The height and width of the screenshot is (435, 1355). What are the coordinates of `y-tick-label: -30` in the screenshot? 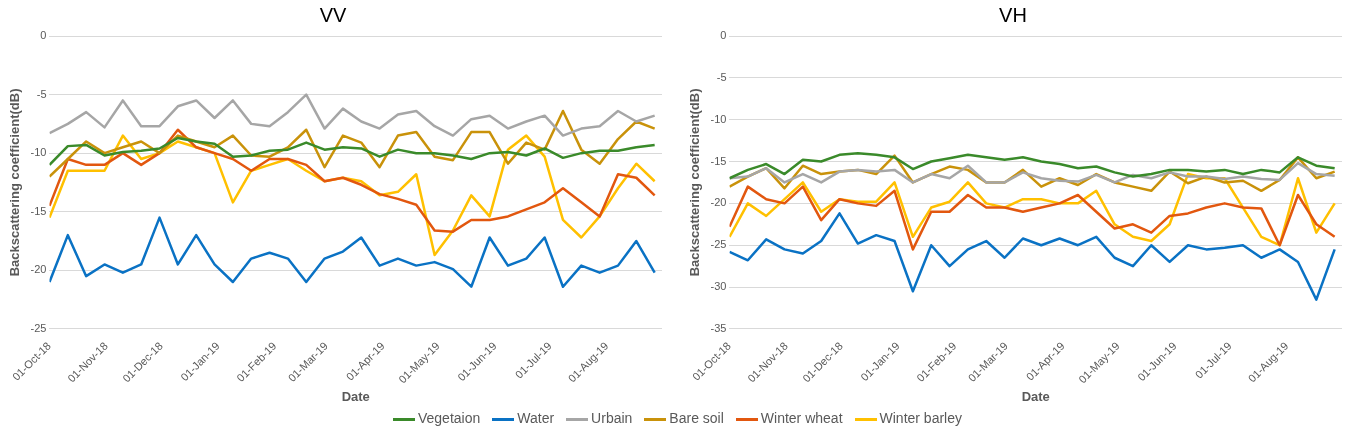 It's located at (718, 286).